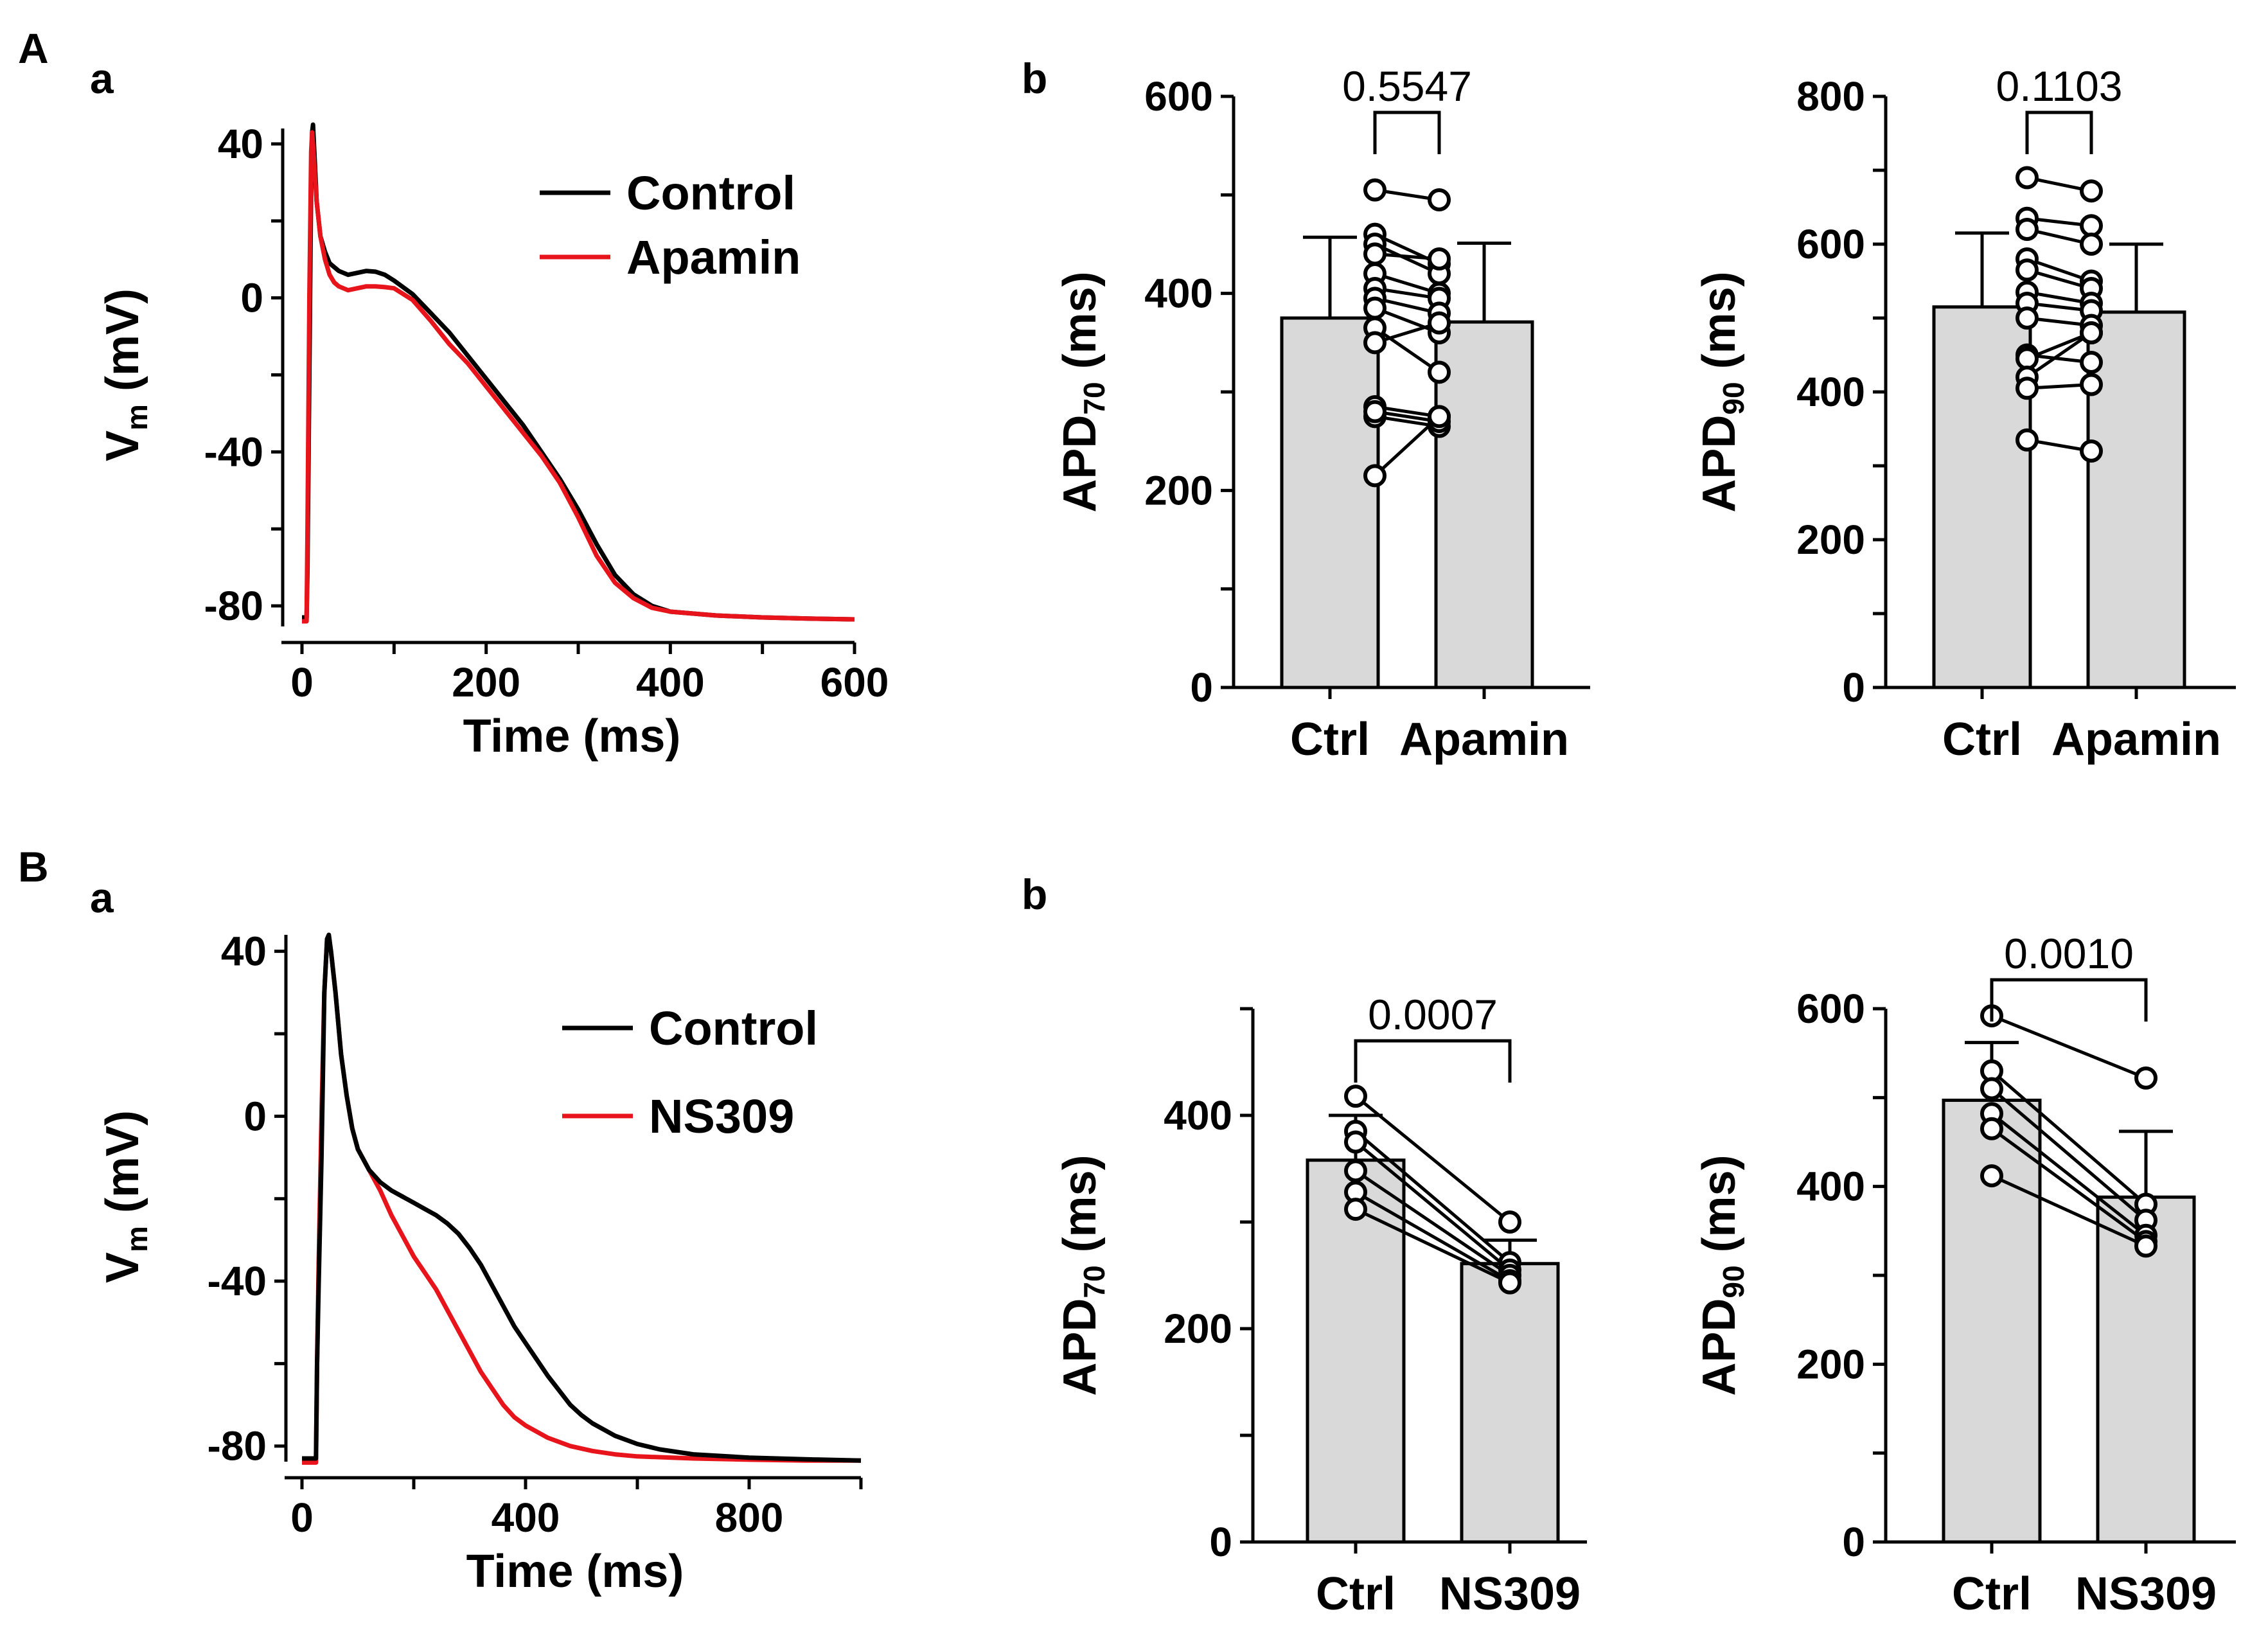 This screenshot has width=2268, height=1630. I want to click on p-value-label: 0.1103, so click(2059, 86).